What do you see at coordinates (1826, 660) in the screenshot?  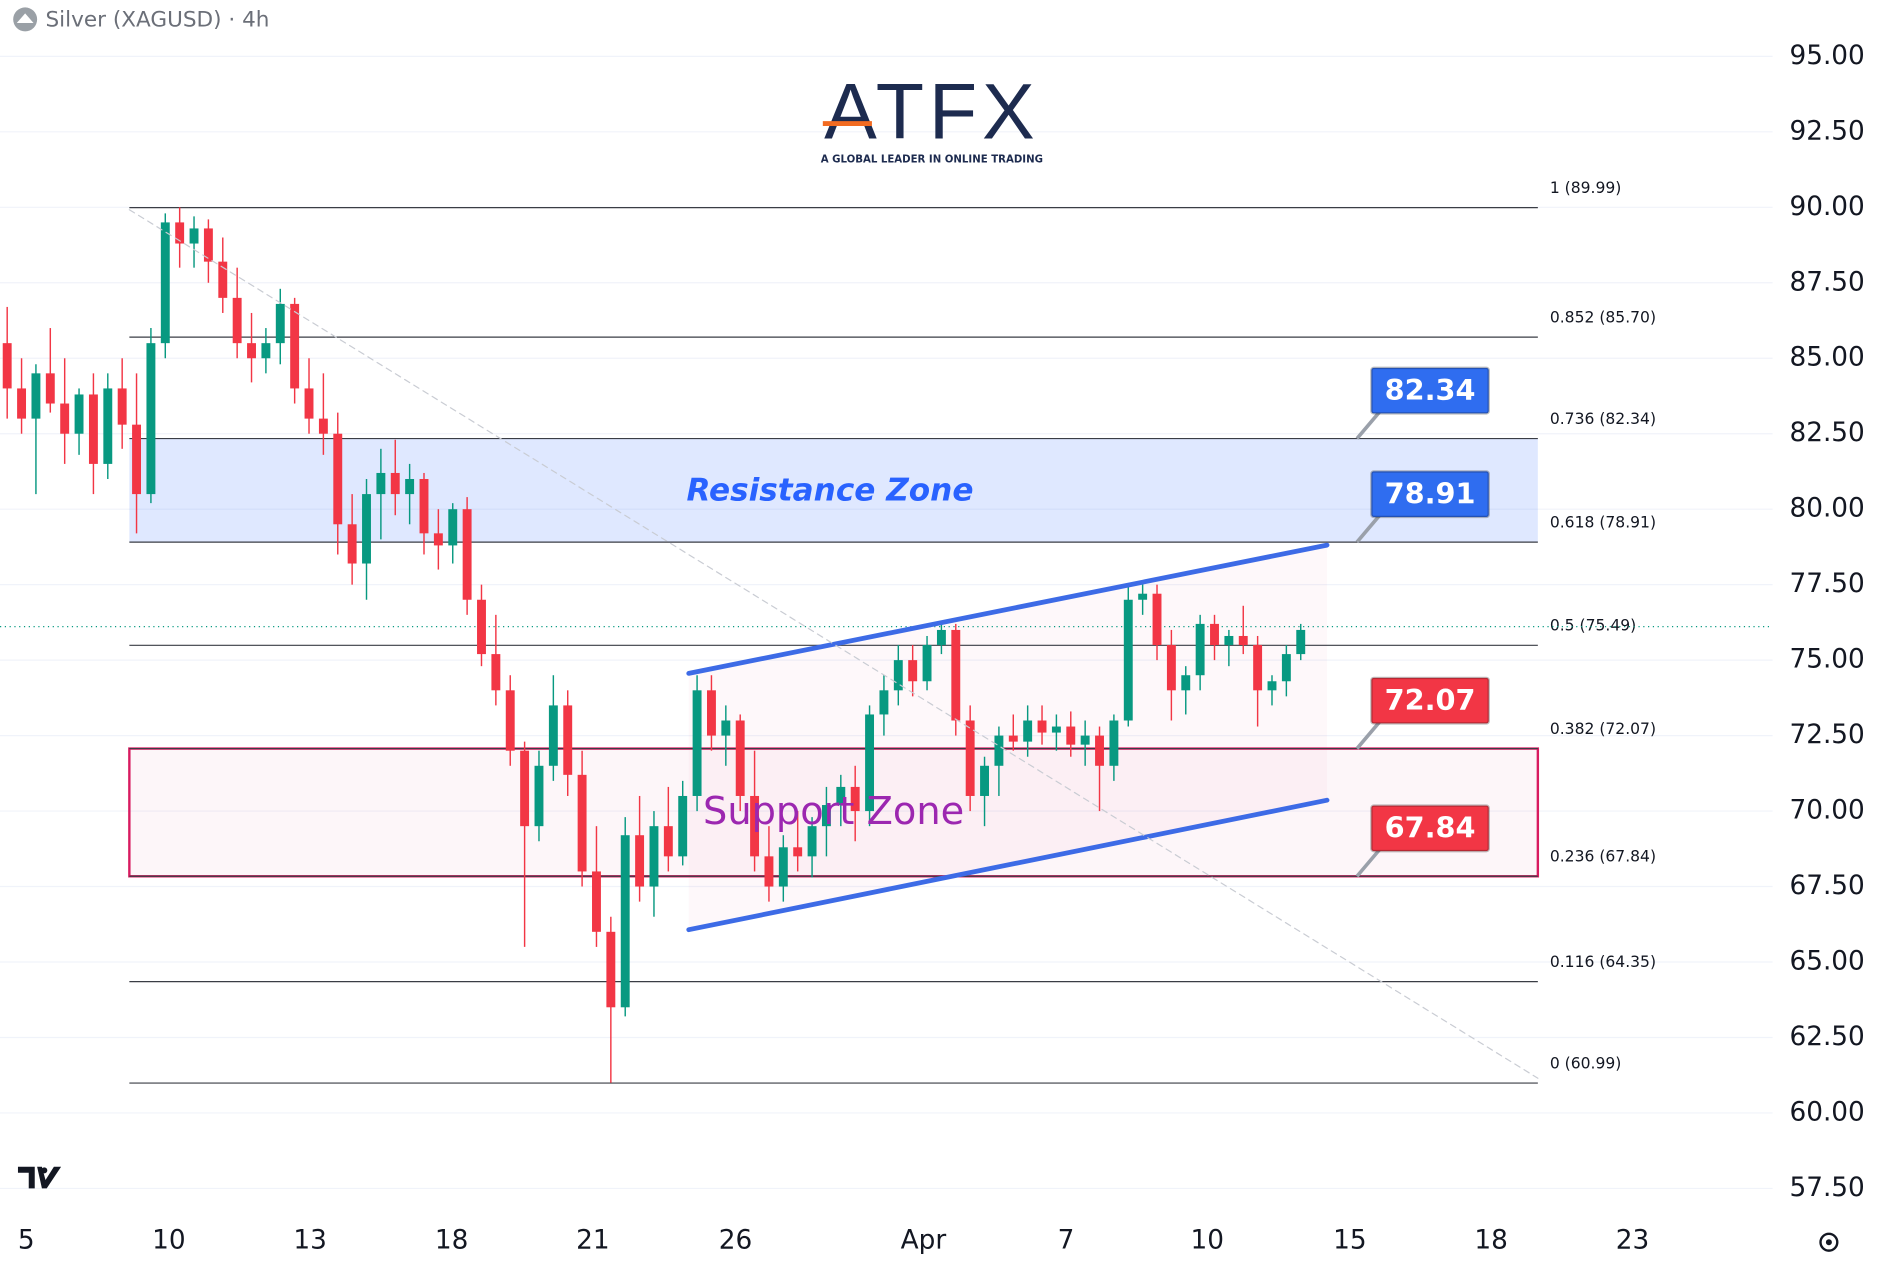 I see `y-tick-label: 75.00` at bounding box center [1826, 660].